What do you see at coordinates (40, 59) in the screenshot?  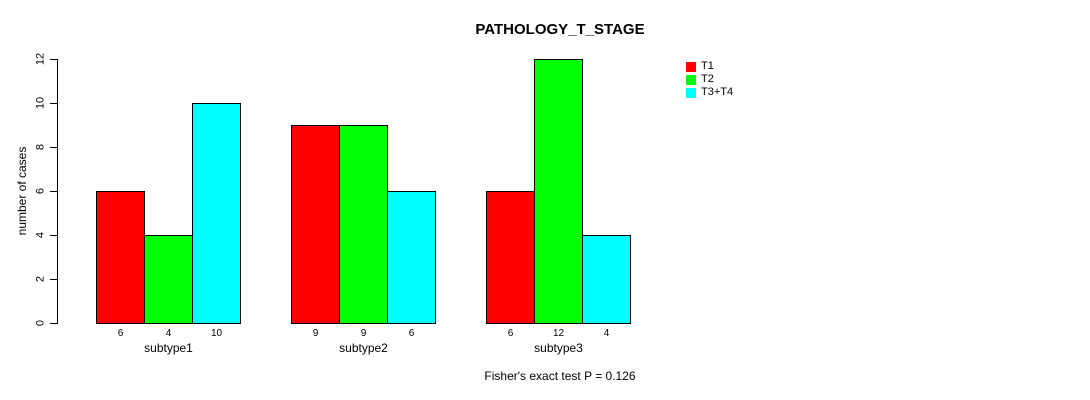 I see `y-axis-tick-label: 12` at bounding box center [40, 59].